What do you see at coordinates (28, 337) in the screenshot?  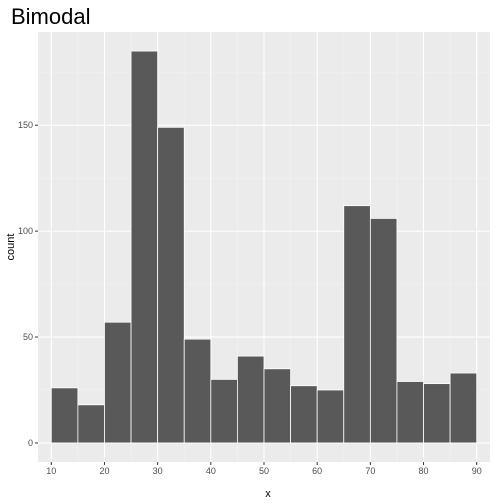 I see `y-tick-label: 50` at bounding box center [28, 337].